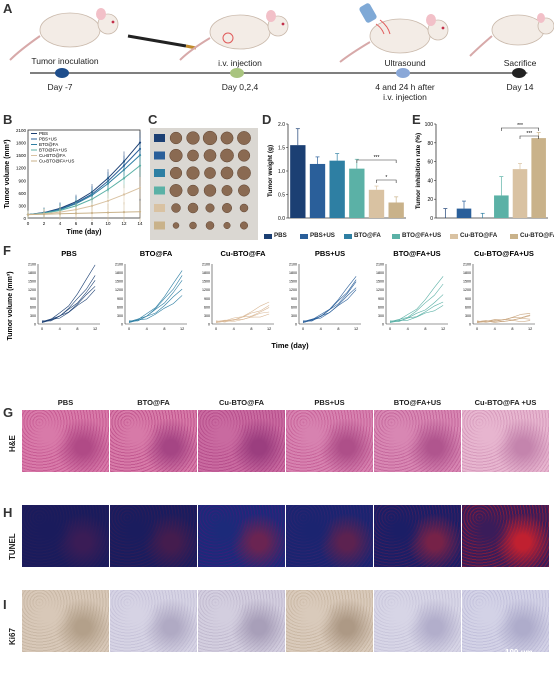 The height and width of the screenshot is (676, 554). I want to click on scale-bar, so click(535, 661).